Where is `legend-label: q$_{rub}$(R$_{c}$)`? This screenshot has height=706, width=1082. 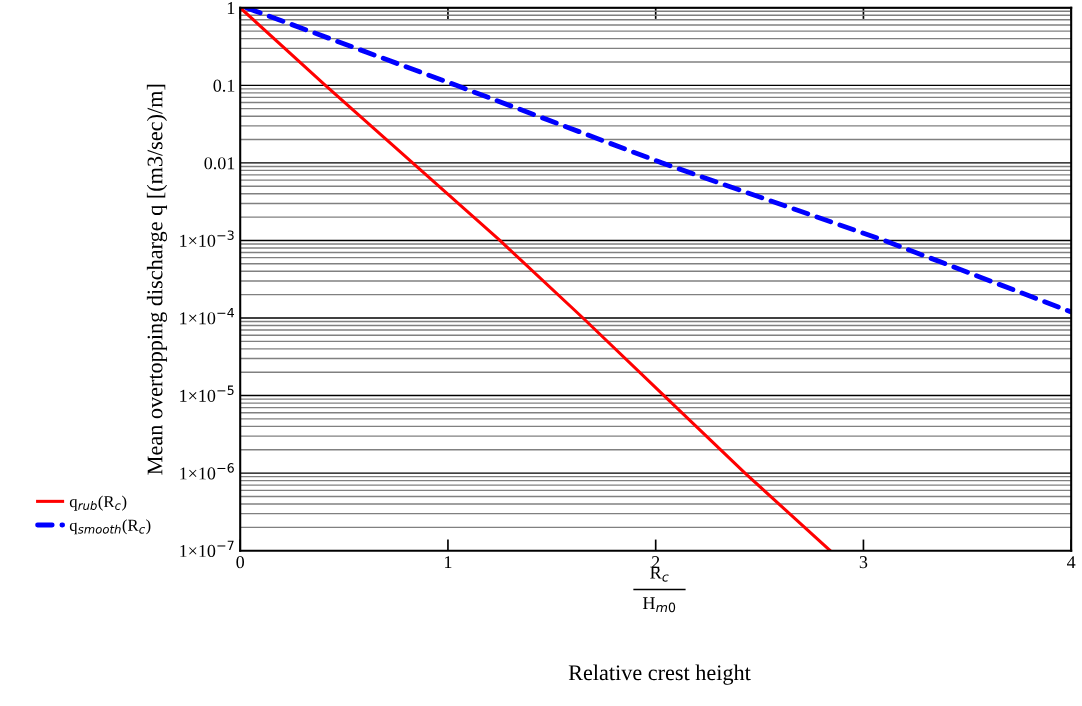
legend-label: q$_{rub}$(R$_{c}$) is located at coordinates (98, 503).